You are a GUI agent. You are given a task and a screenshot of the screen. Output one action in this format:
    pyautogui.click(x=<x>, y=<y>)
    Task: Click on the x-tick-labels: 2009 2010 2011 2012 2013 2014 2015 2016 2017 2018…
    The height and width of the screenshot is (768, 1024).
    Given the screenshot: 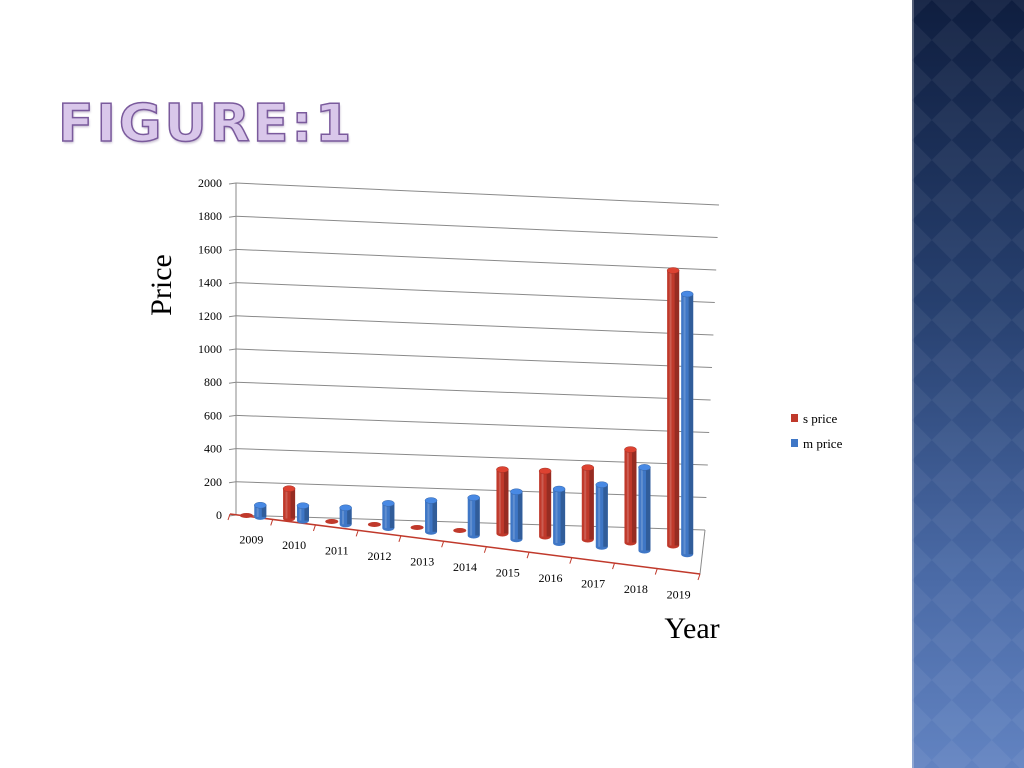 What is the action you would take?
    pyautogui.click(x=464, y=567)
    